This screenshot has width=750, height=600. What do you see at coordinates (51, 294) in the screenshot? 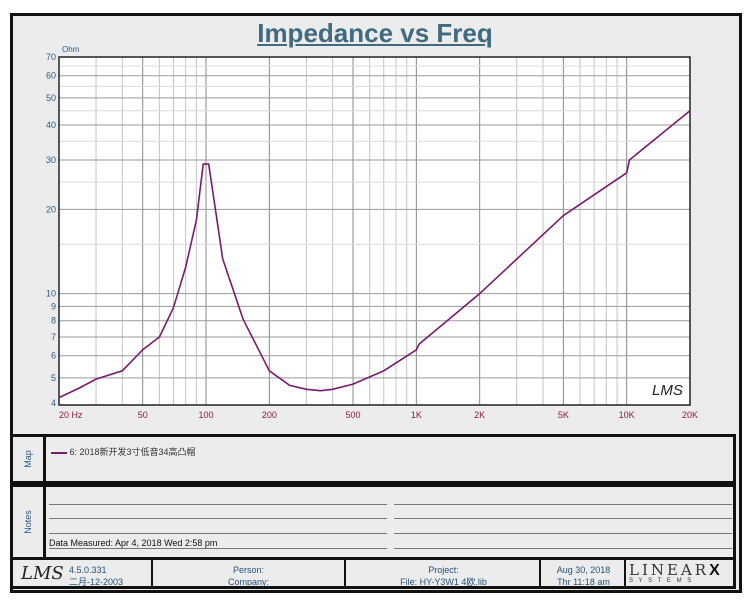
I see `y-tick-label: 10` at bounding box center [51, 294].